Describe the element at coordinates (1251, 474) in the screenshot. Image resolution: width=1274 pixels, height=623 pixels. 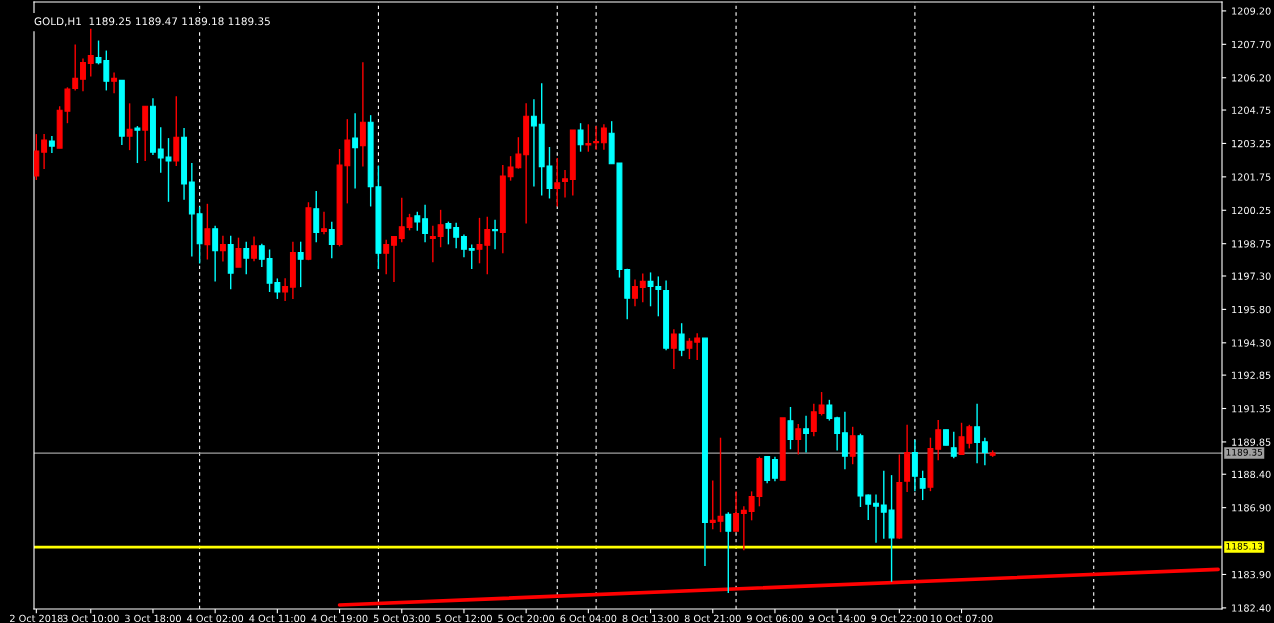
I see `y-tick-label: 1188.40` at that location.